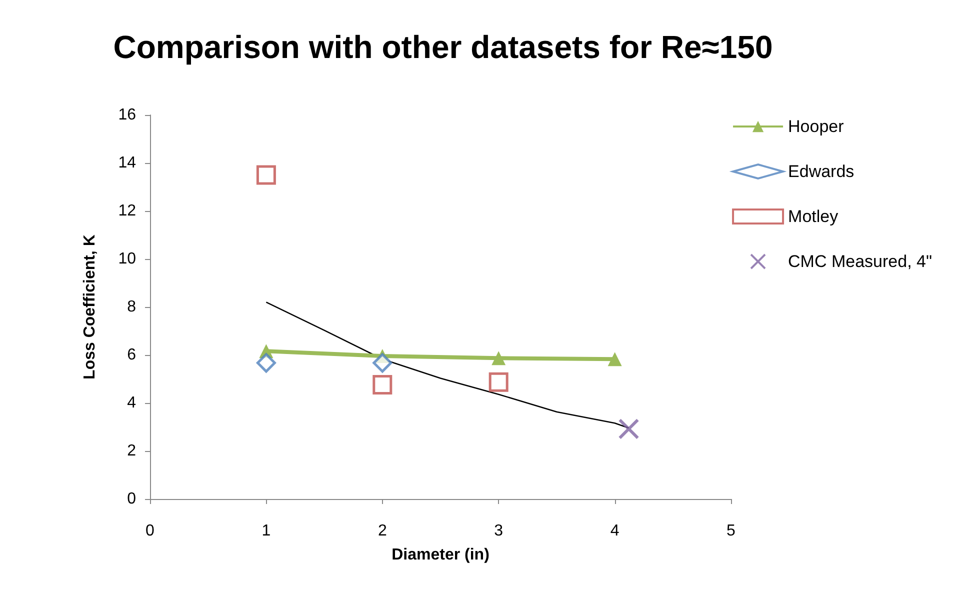 The height and width of the screenshot is (597, 955). Describe the element at coordinates (127, 163) in the screenshot. I see `y-tick-label: 14` at that location.